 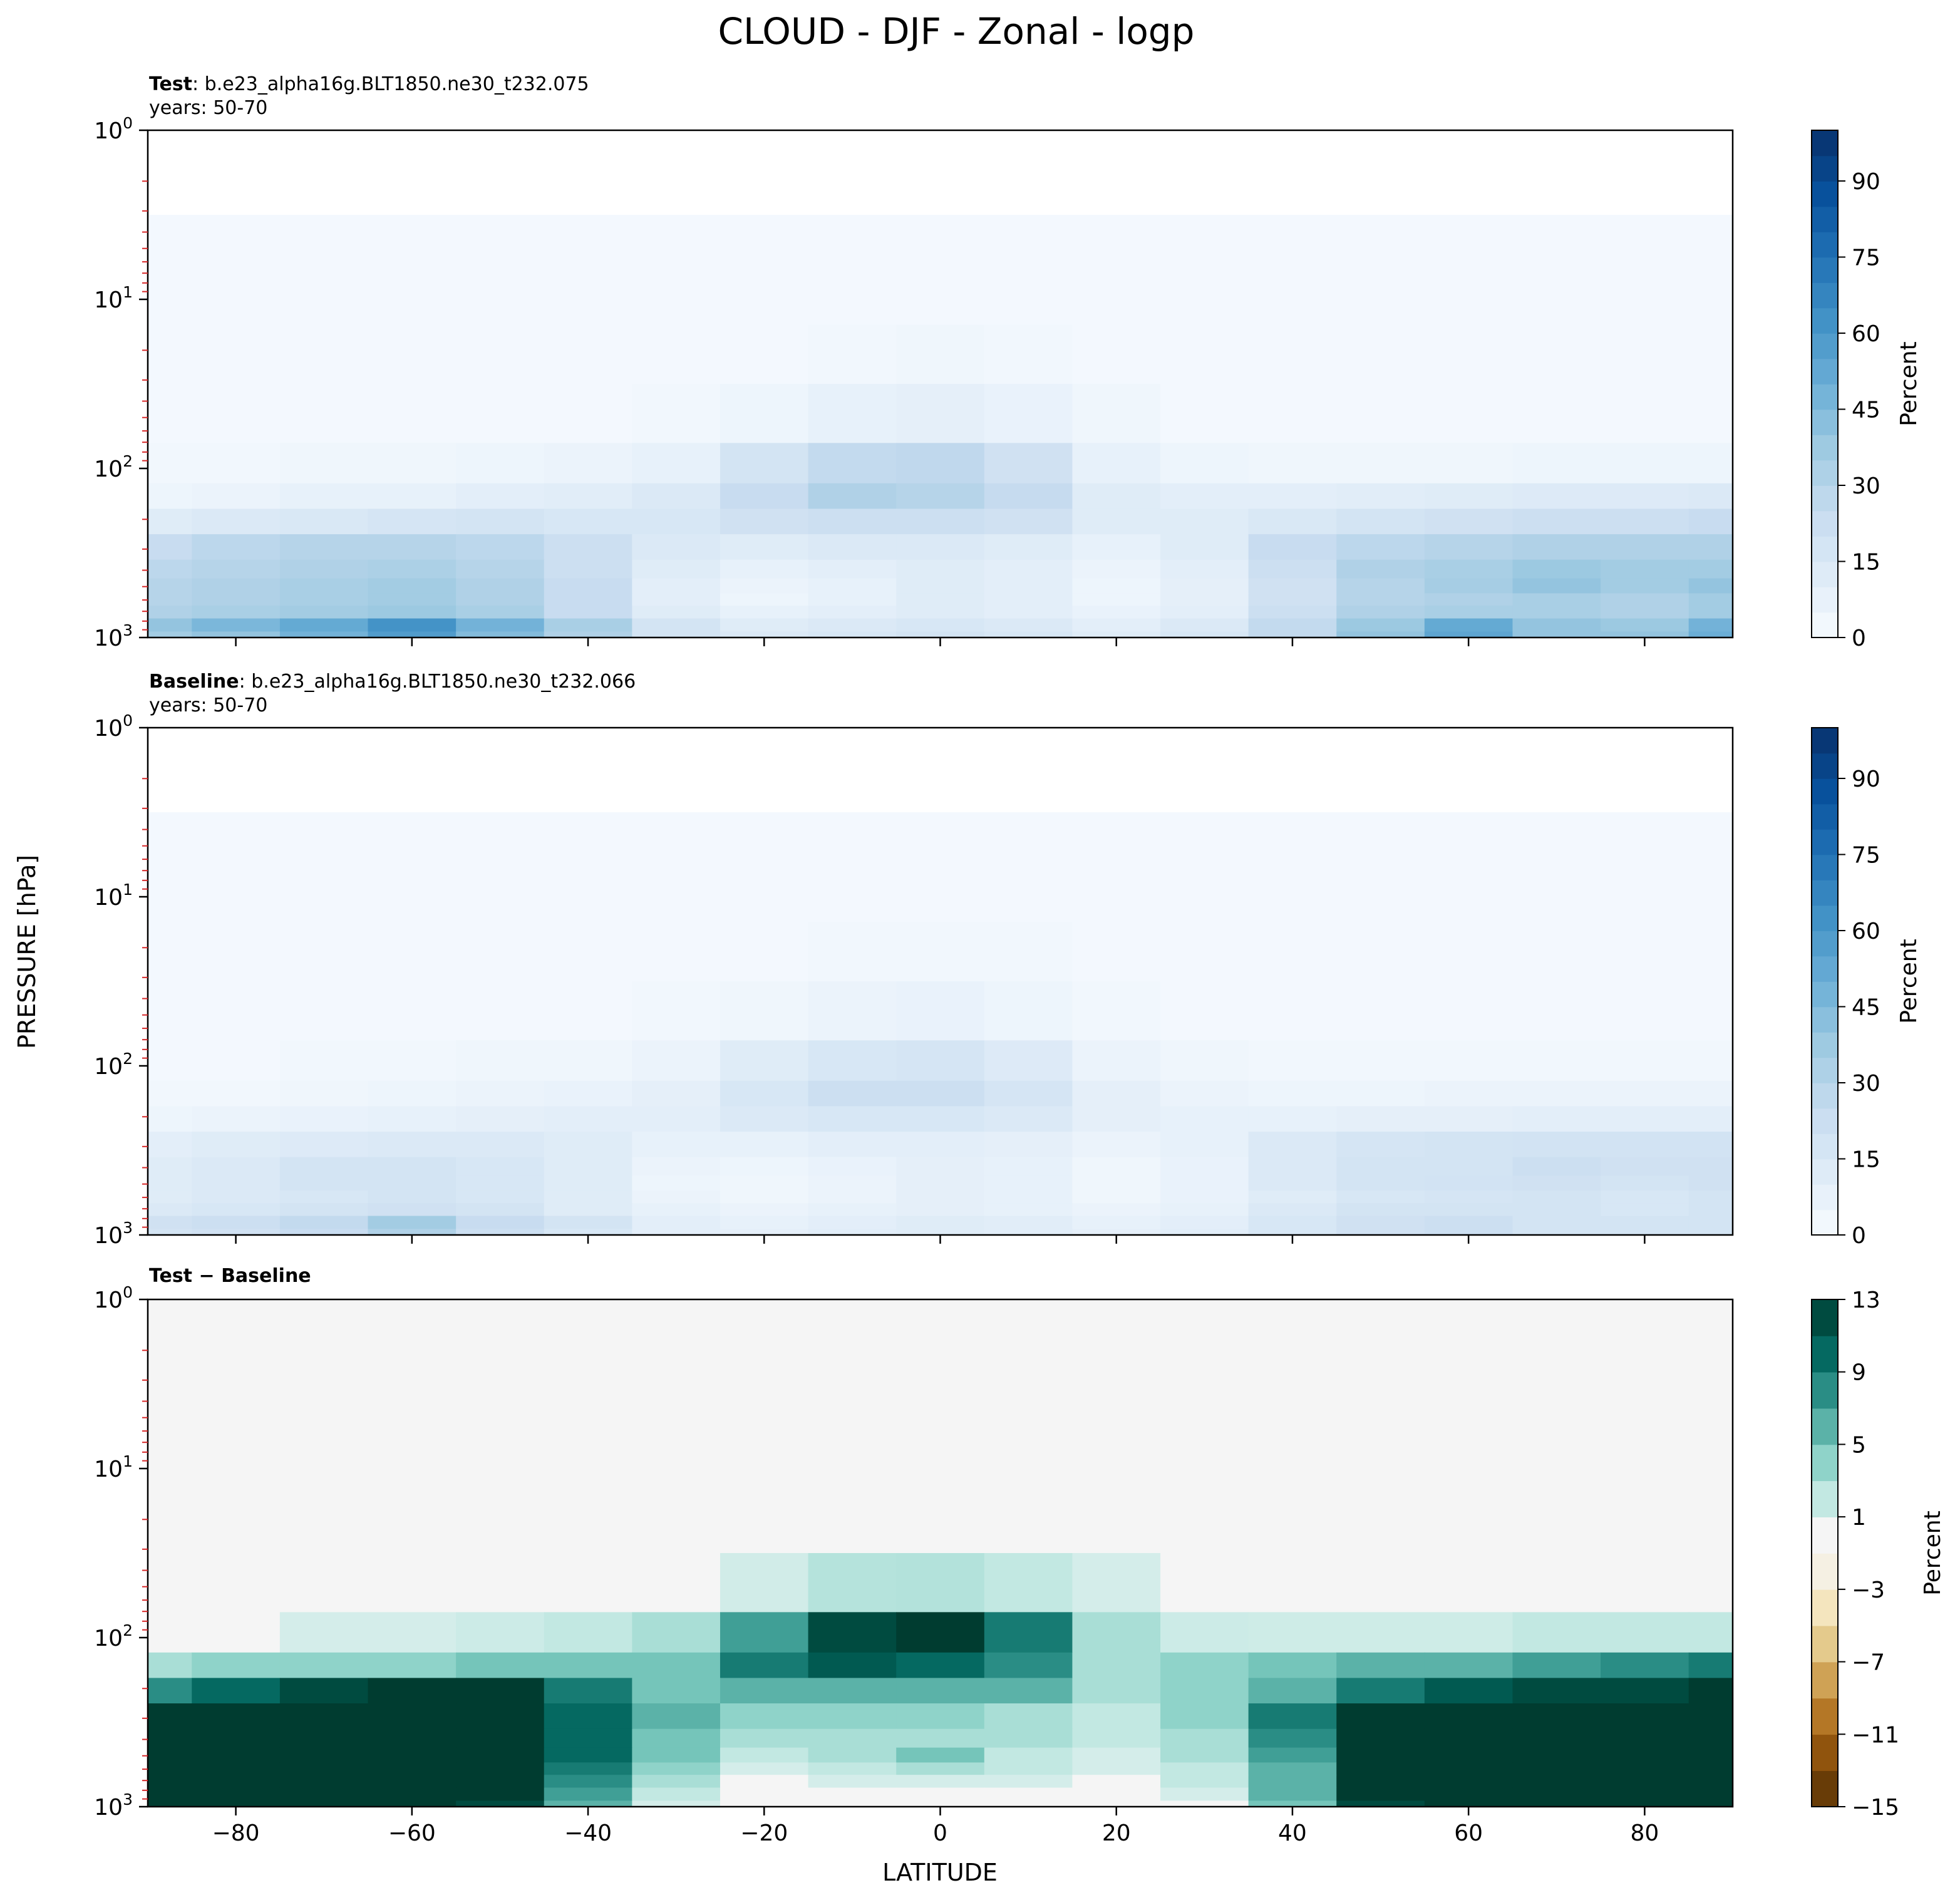 I want to click on colorbar-tick-label: 0, so click(x=1859, y=1236).